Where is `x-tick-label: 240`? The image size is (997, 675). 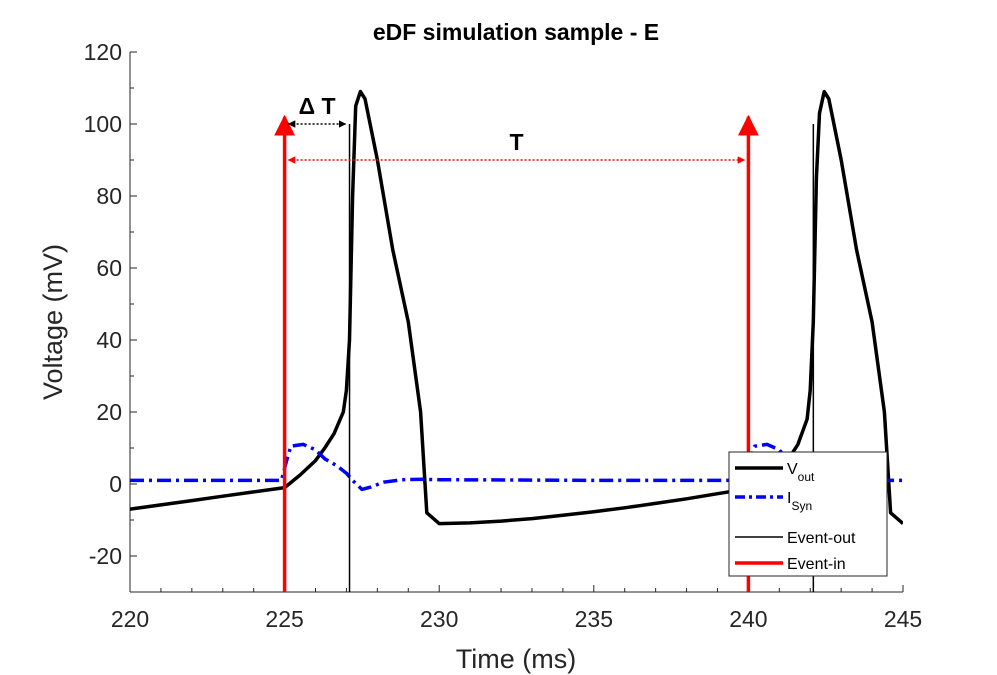
x-tick-label: 240 is located at coordinates (748, 619).